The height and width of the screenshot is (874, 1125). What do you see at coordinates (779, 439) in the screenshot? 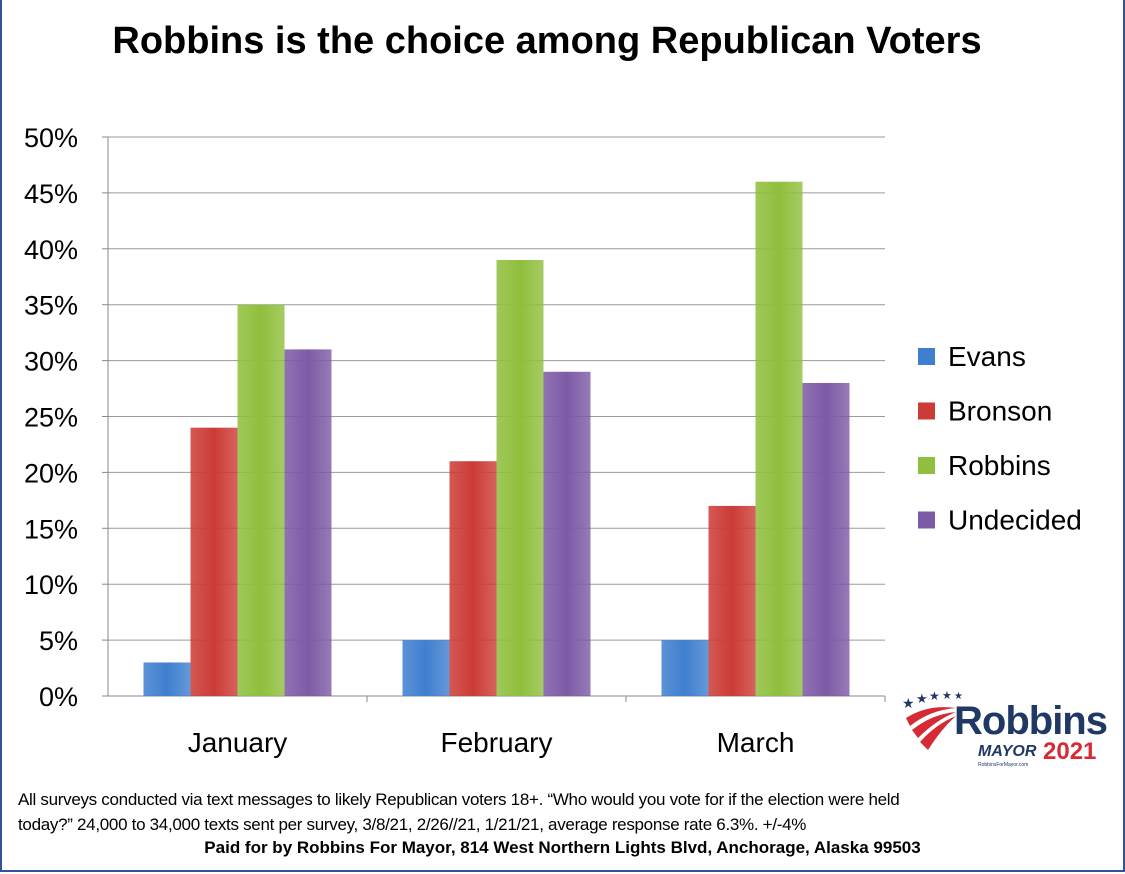
I see `bar-robbins-march` at bounding box center [779, 439].